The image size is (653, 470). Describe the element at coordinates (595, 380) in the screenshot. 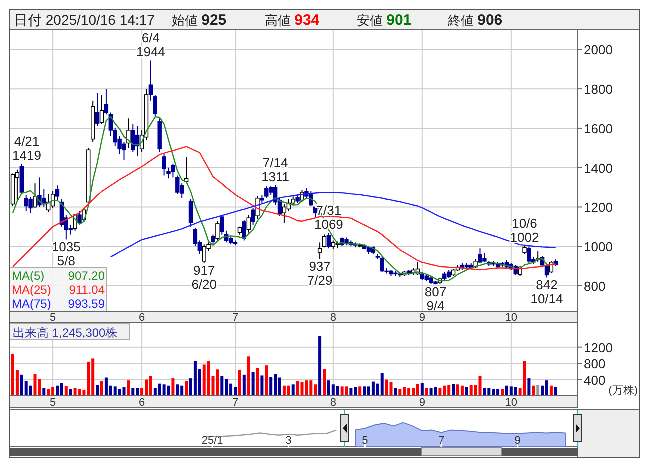

I see `y-tick-label: 400` at that location.